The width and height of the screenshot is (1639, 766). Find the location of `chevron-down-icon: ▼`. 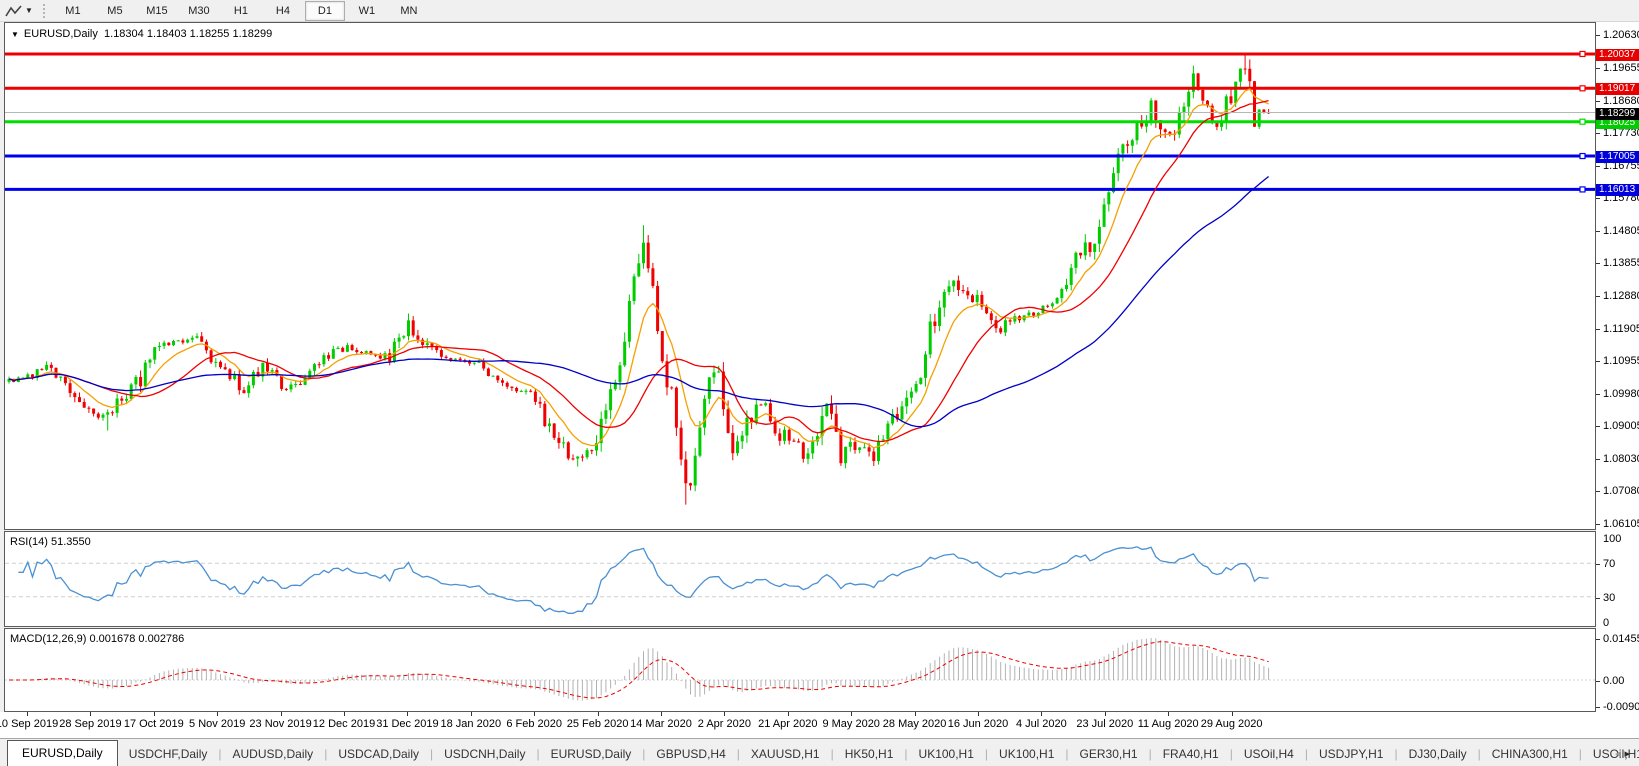

chevron-down-icon: ▼ is located at coordinates (29, 10).